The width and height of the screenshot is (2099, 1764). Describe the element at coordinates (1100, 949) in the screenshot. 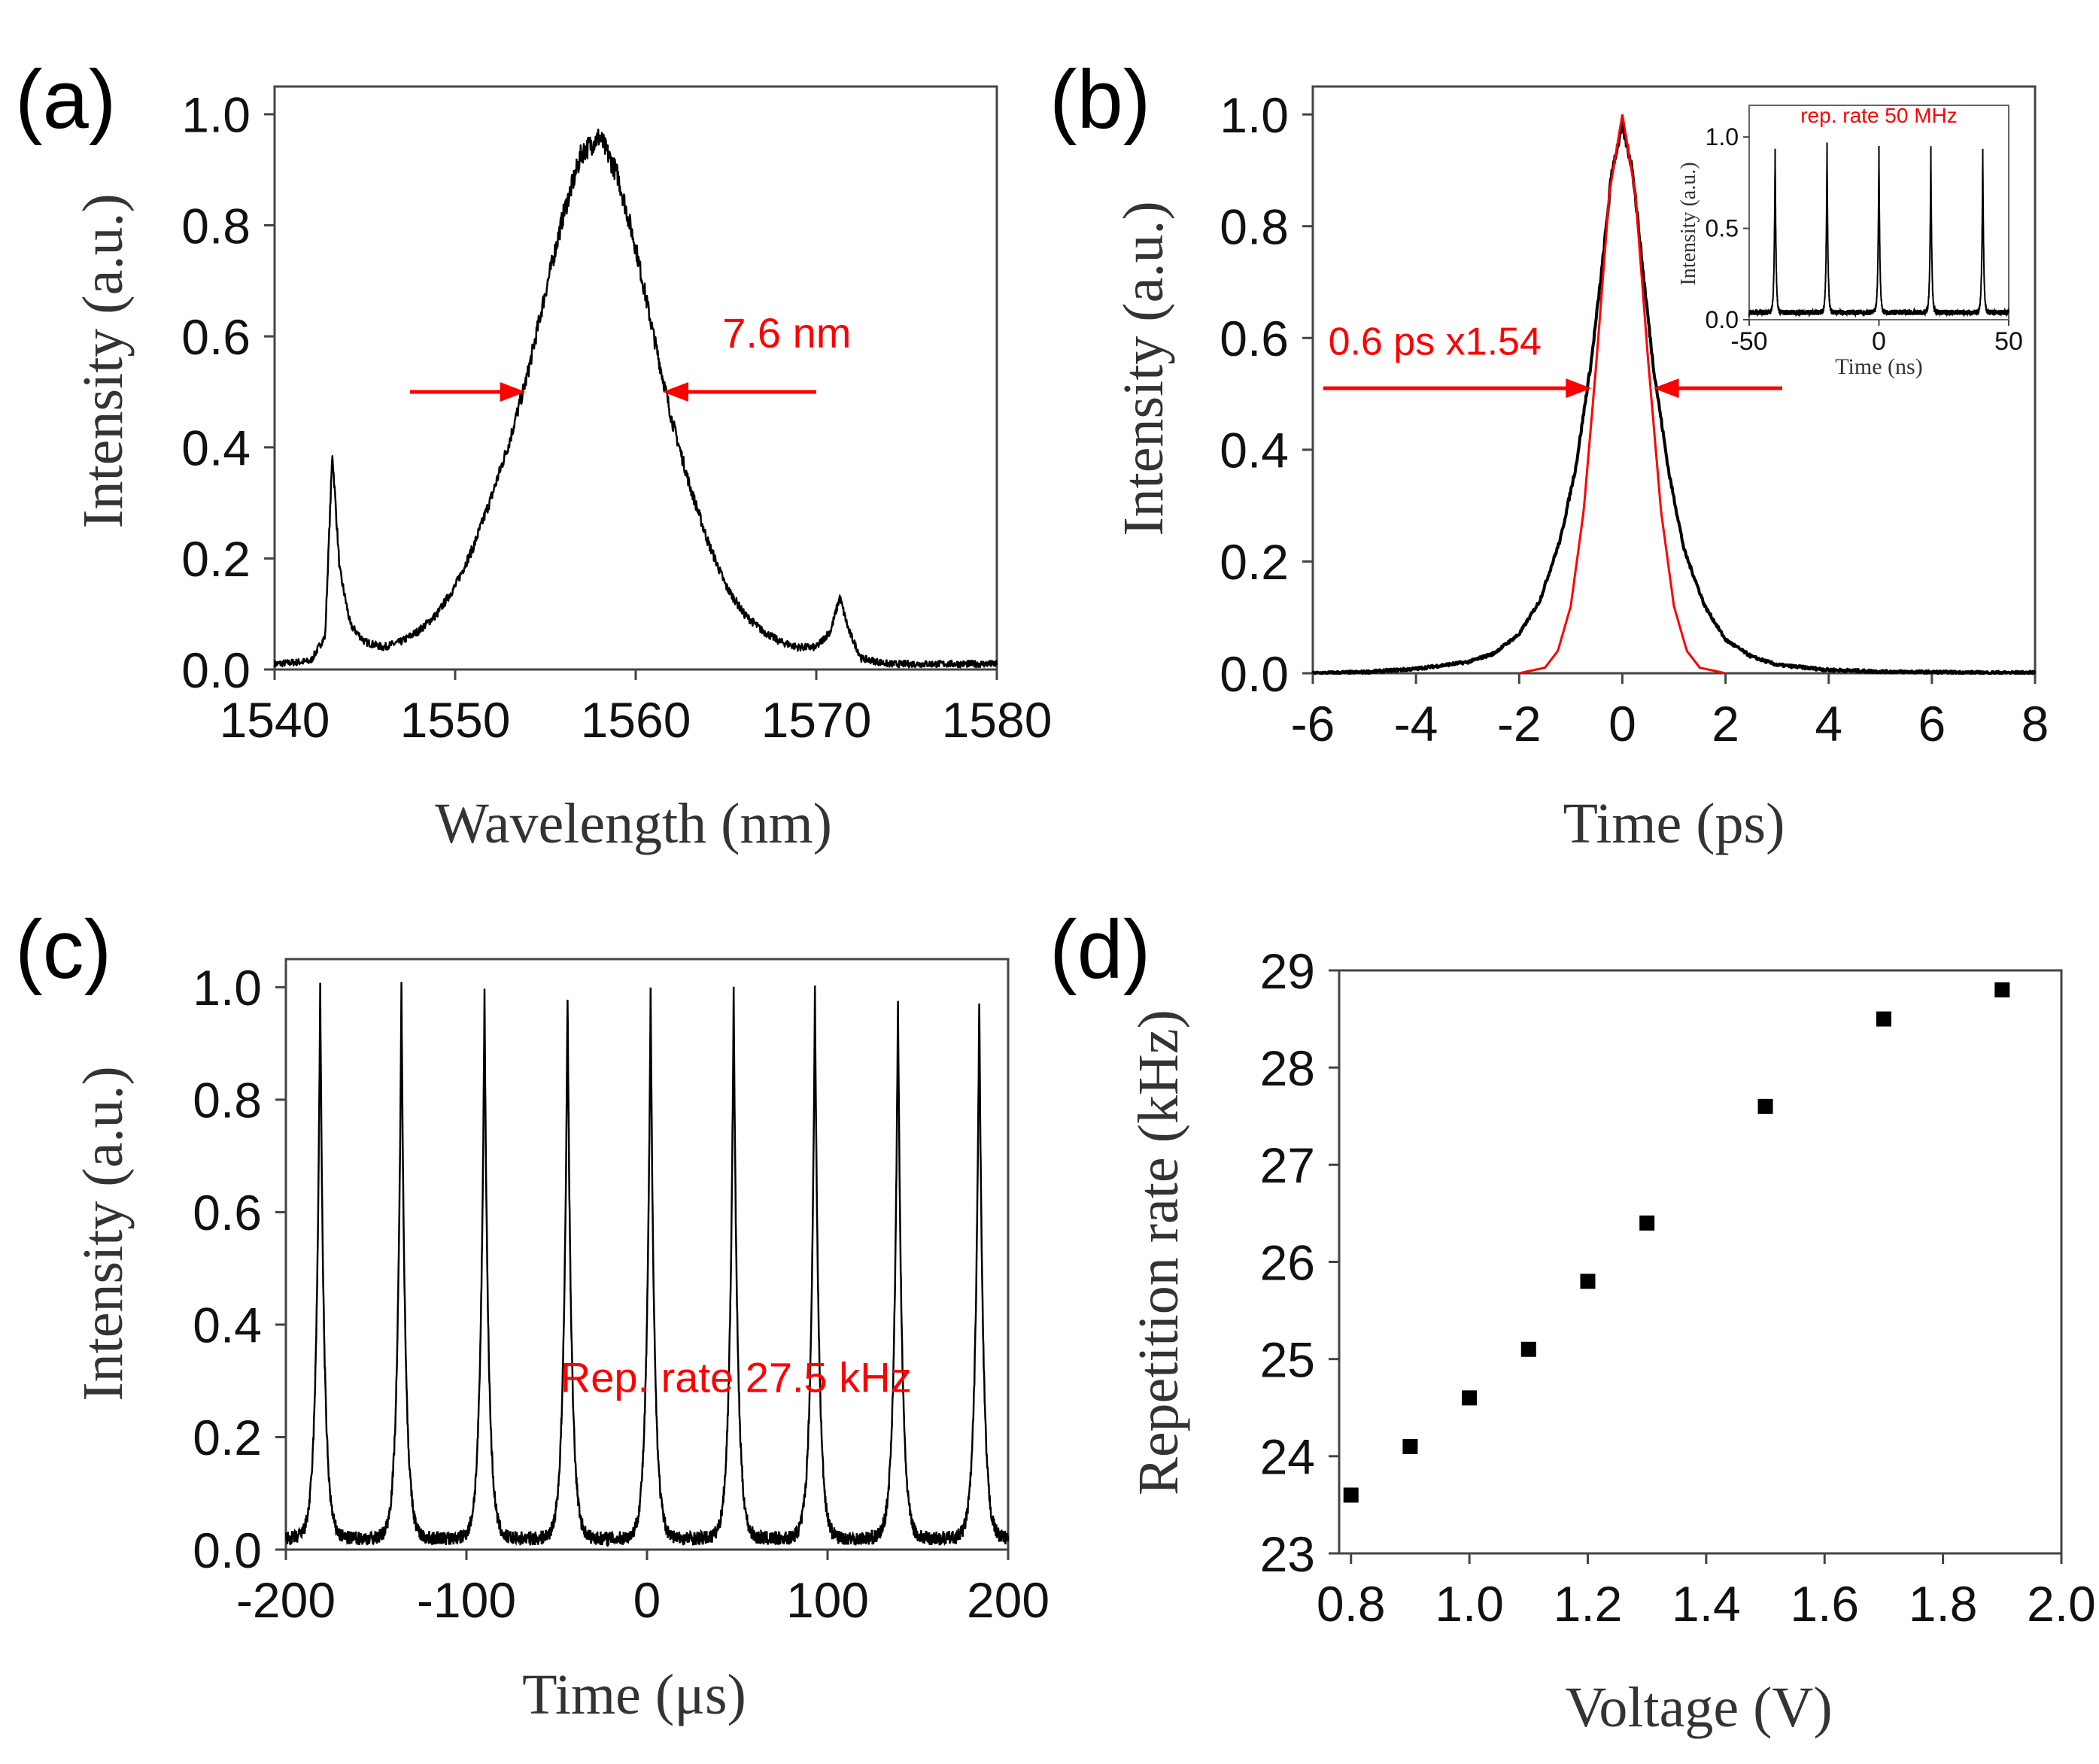

I see `panel-d-label: (d)` at that location.